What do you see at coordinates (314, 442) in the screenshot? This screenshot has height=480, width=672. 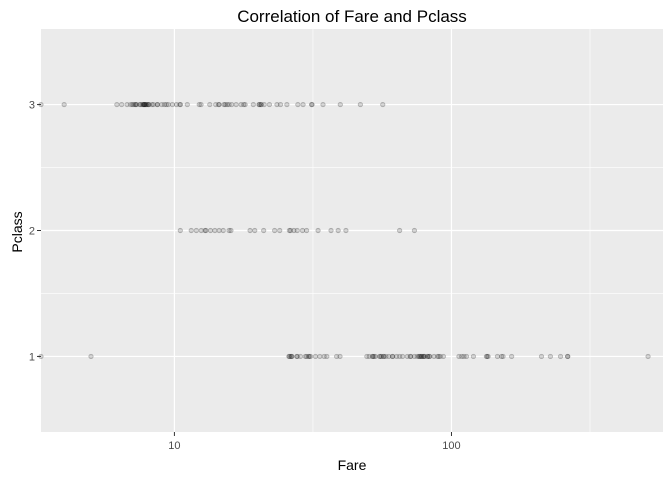 I see `x-axis-ticks: 10 100` at bounding box center [314, 442].